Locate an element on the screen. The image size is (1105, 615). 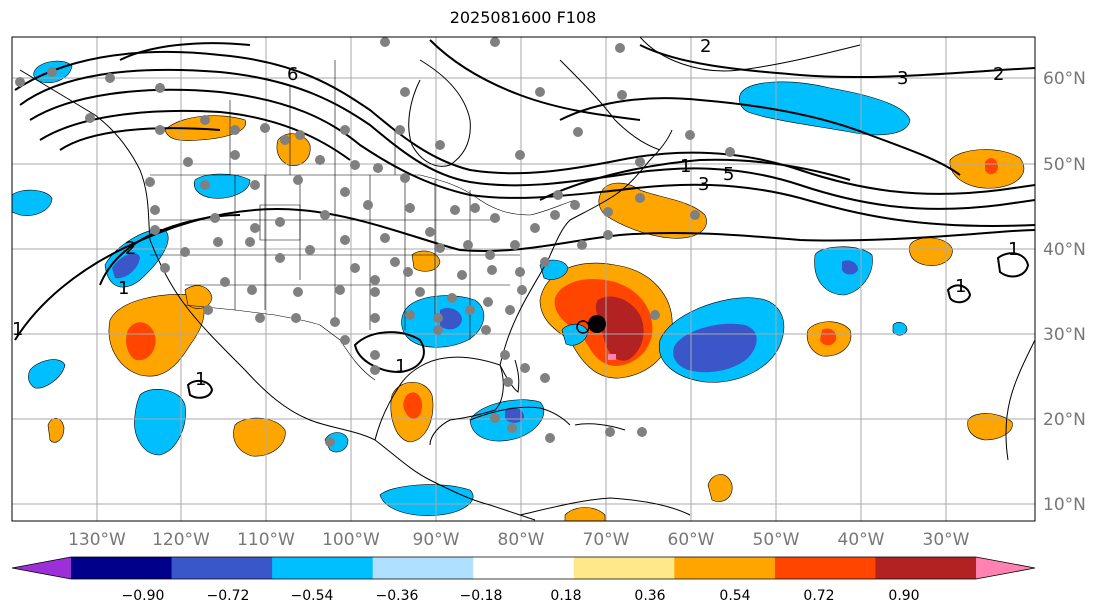
colorbar-tick-label: −0.36 is located at coordinates (397, 596).